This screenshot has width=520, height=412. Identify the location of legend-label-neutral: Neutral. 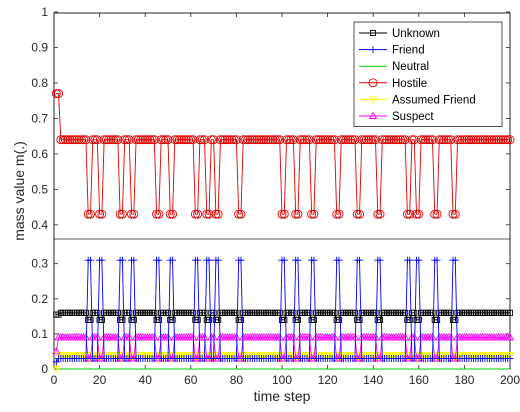
(410, 67).